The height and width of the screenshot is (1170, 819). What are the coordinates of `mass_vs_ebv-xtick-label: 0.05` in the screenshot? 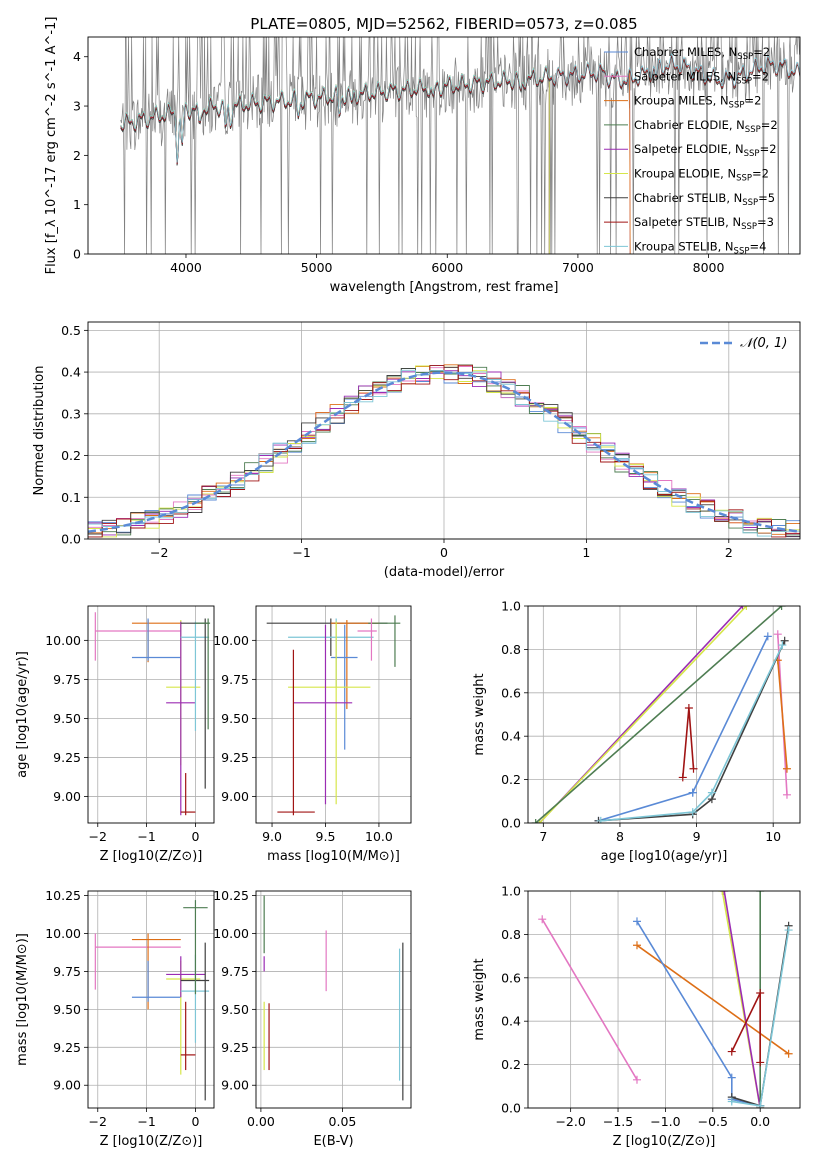 It's located at (343, 1121).